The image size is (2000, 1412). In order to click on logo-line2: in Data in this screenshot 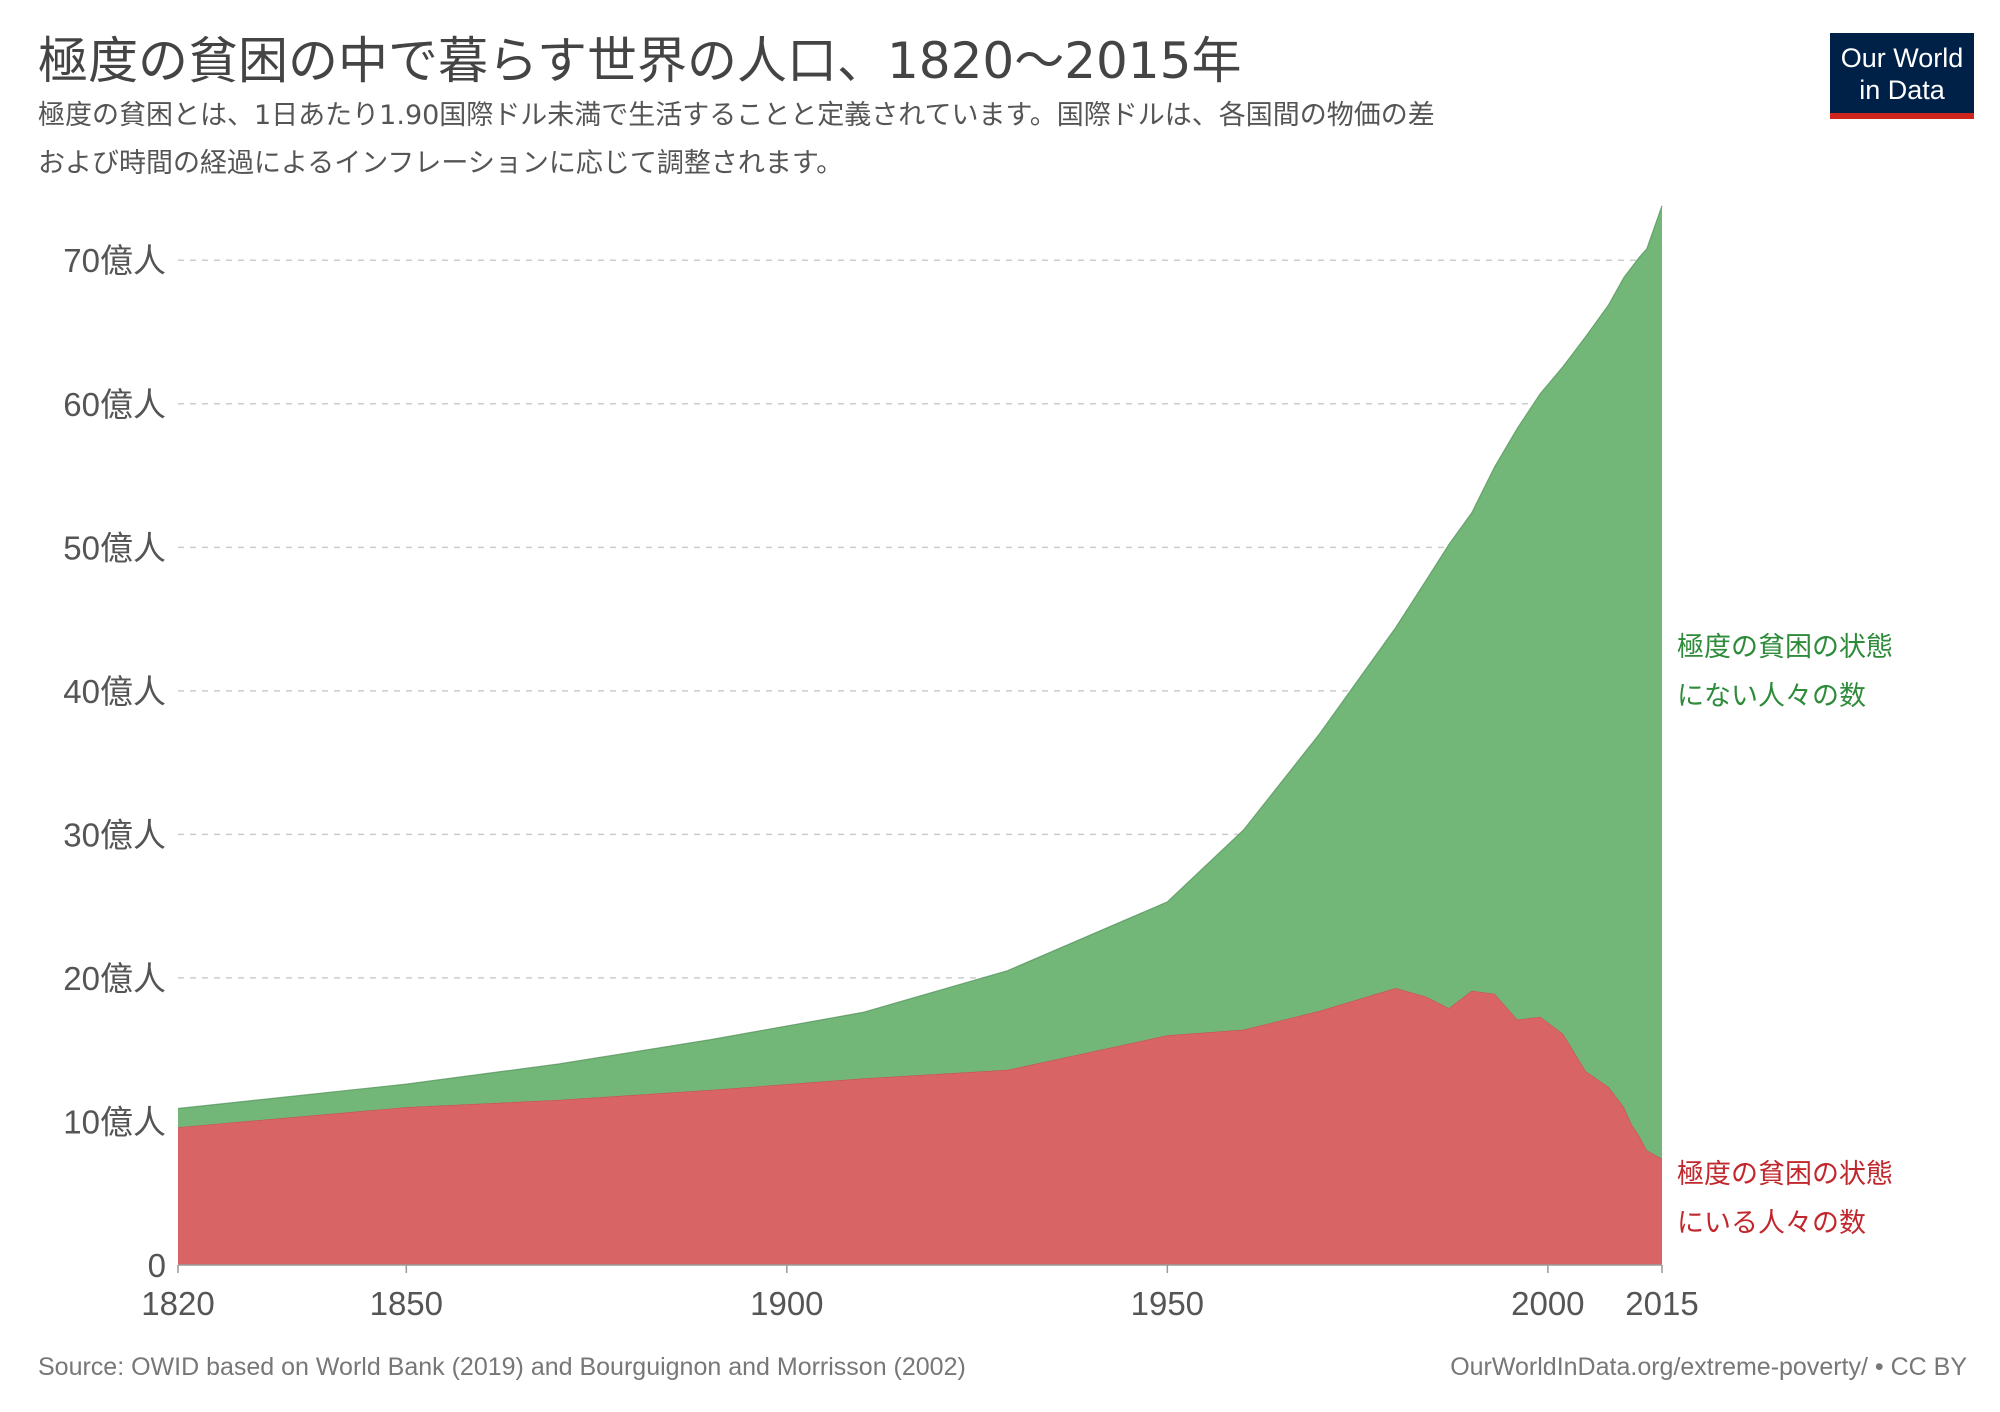, I will do `click(1902, 90)`.